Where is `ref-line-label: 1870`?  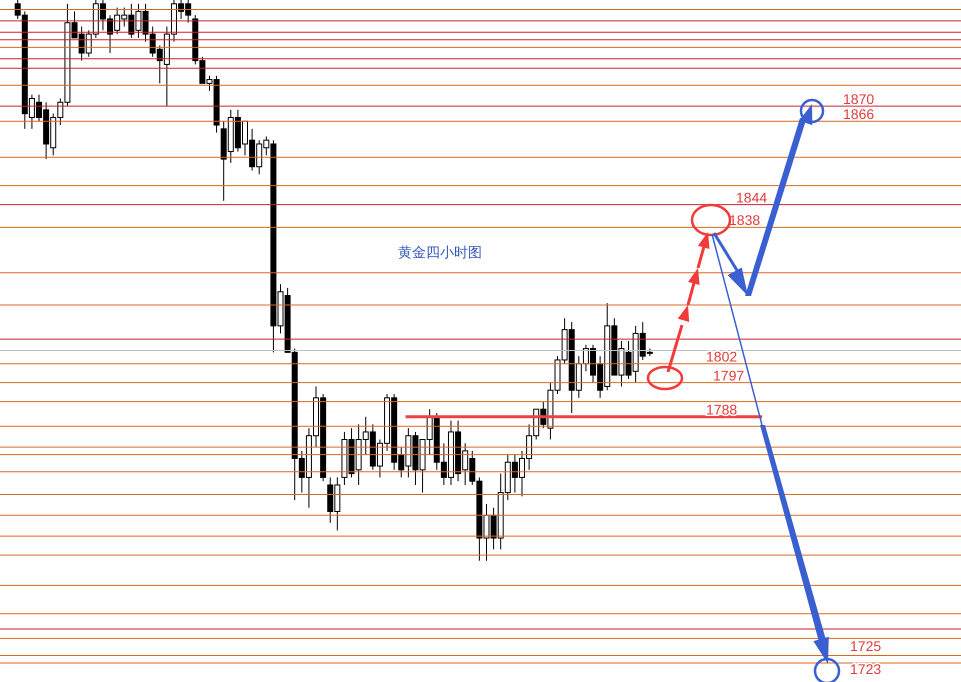 ref-line-label: 1870 is located at coordinates (858, 98).